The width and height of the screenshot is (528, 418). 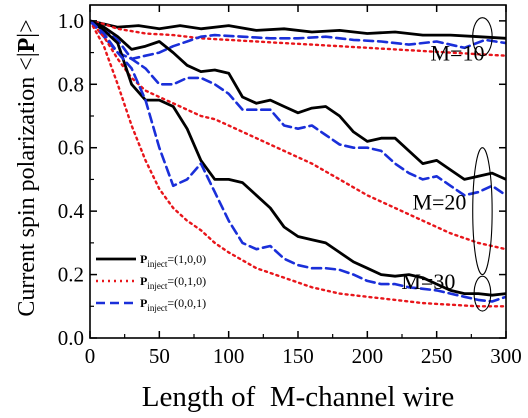 I want to click on group-label: M=10, so click(x=457, y=53).